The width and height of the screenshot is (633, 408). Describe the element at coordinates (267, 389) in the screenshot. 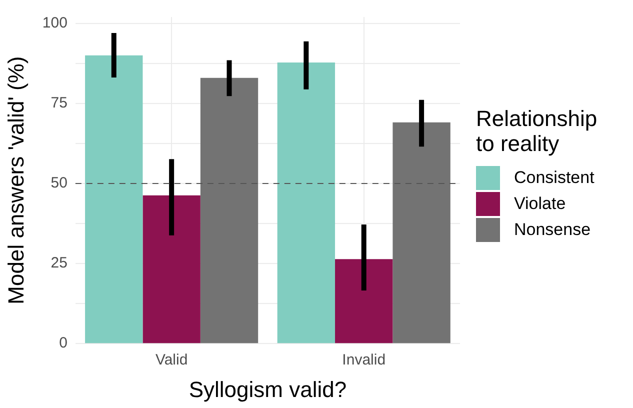

I see `x-axis-title: Syllogism valid?` at that location.